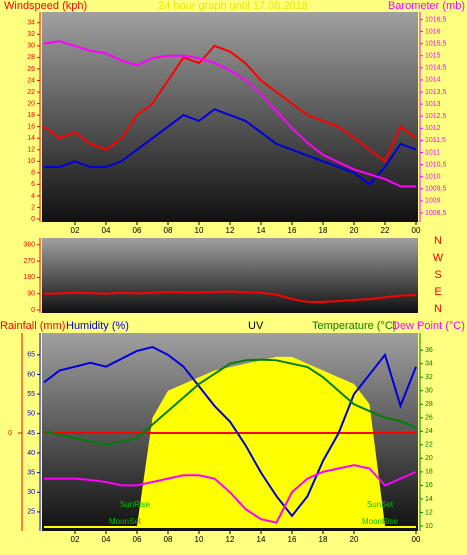  I want to click on y2-tick-label: 34, so click(429, 364).